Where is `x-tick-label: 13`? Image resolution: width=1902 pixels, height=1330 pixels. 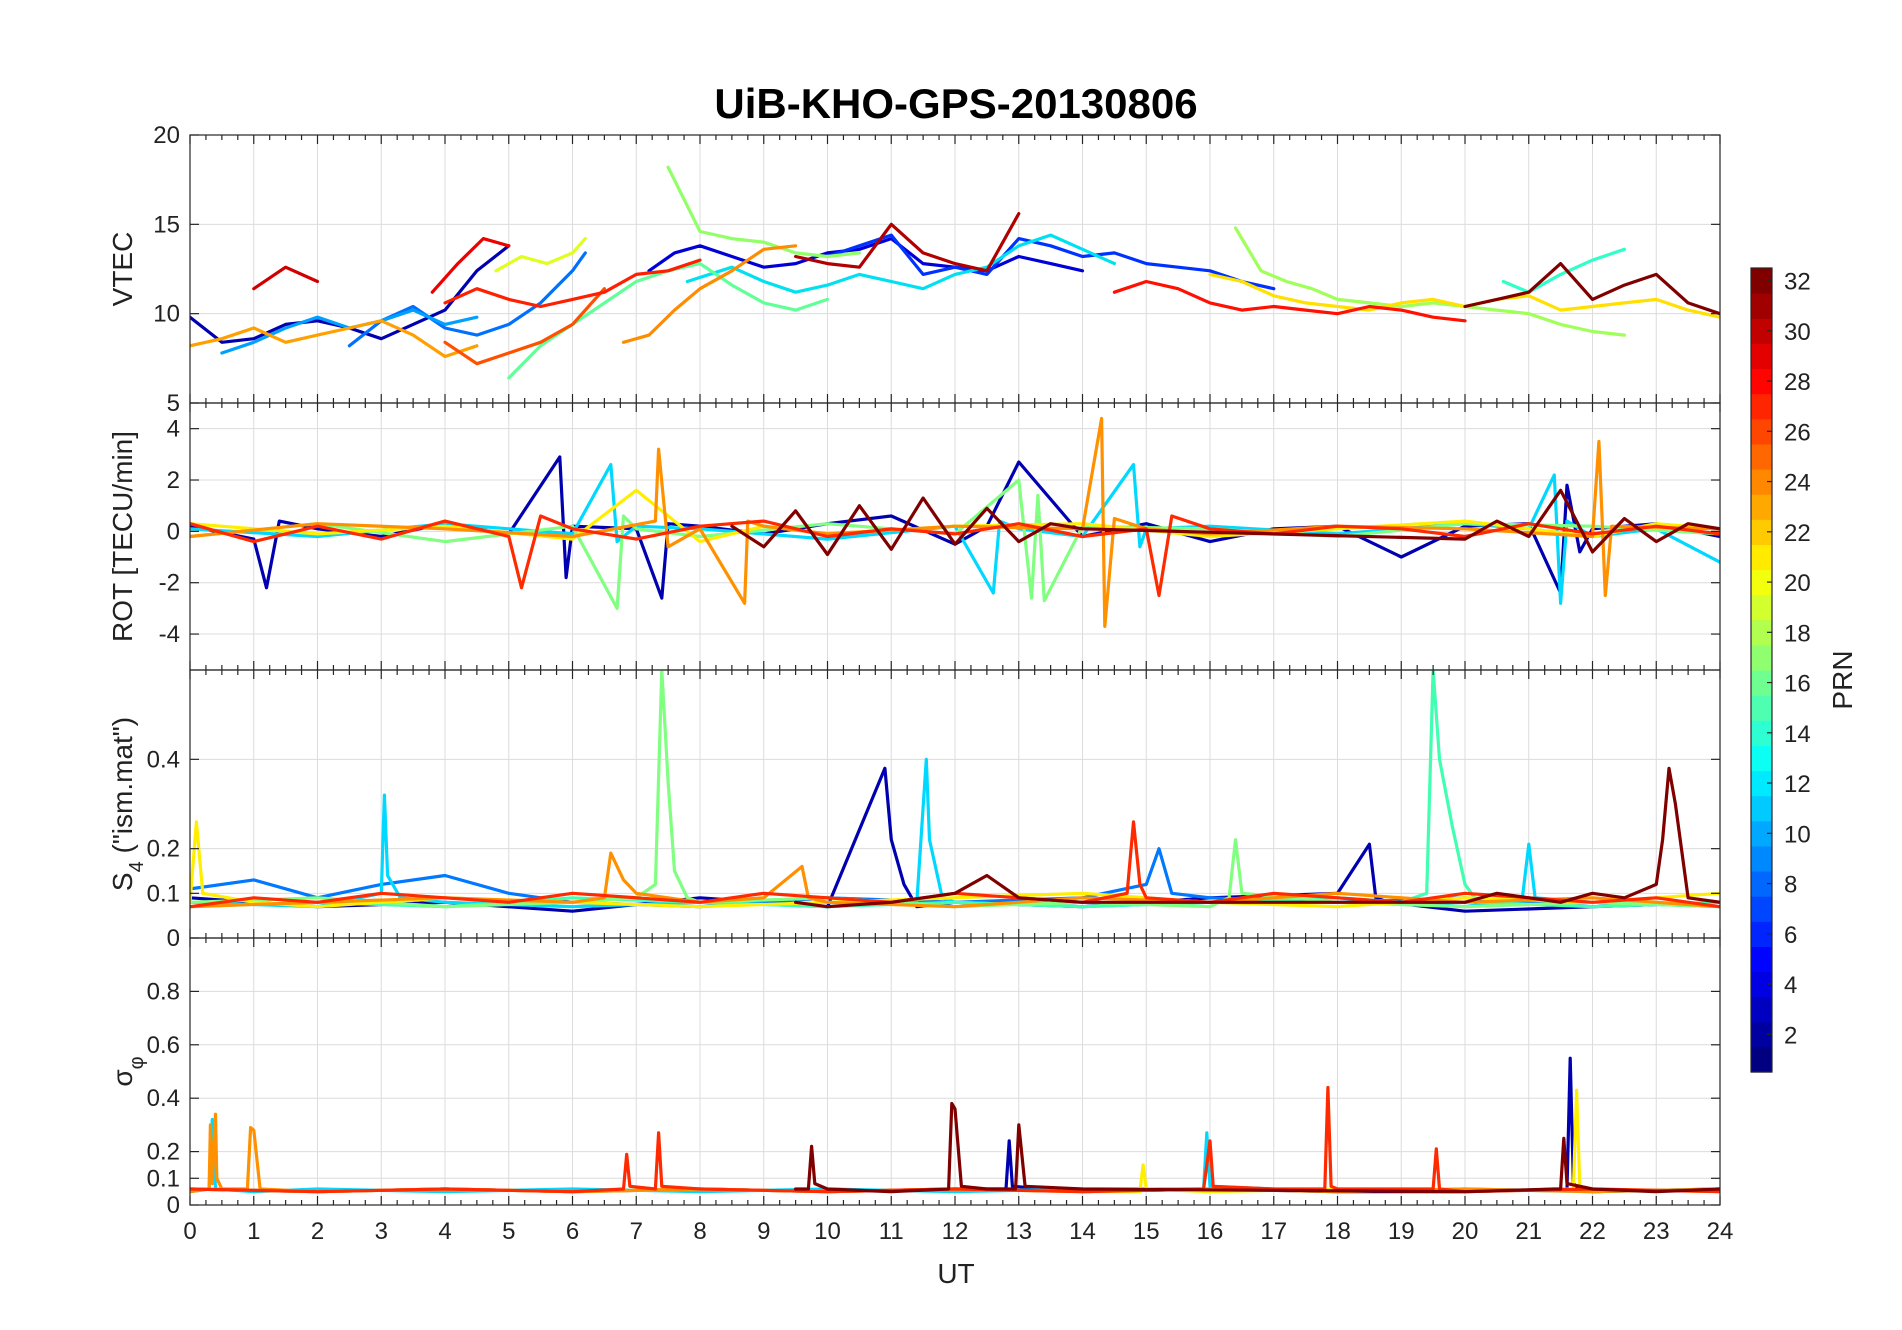
x-tick-label: 13 is located at coordinates (1018, 1231).